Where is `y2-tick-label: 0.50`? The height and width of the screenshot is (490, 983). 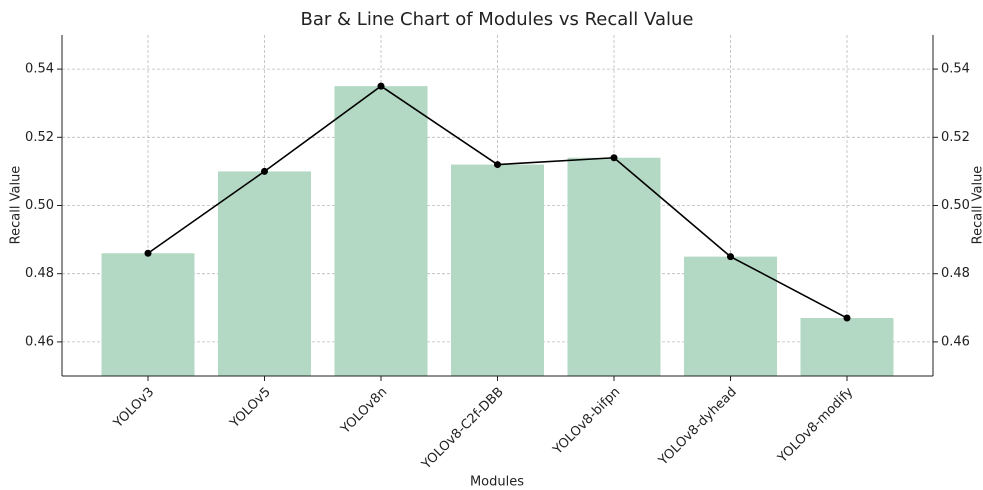
y2-tick-label: 0.50 is located at coordinates (955, 205).